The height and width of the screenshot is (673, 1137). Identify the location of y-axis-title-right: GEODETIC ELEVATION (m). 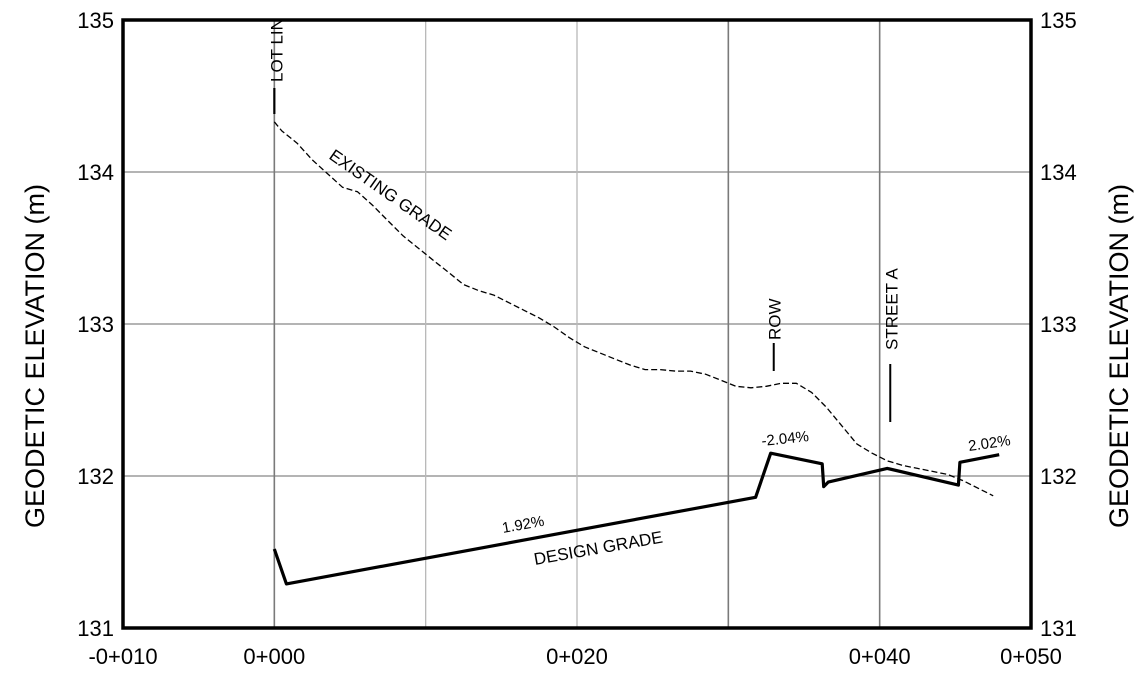
(1119, 356).